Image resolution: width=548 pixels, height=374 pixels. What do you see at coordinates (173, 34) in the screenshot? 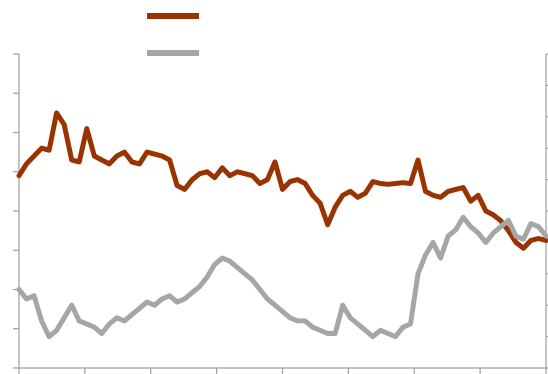
I see `legend` at bounding box center [173, 34].